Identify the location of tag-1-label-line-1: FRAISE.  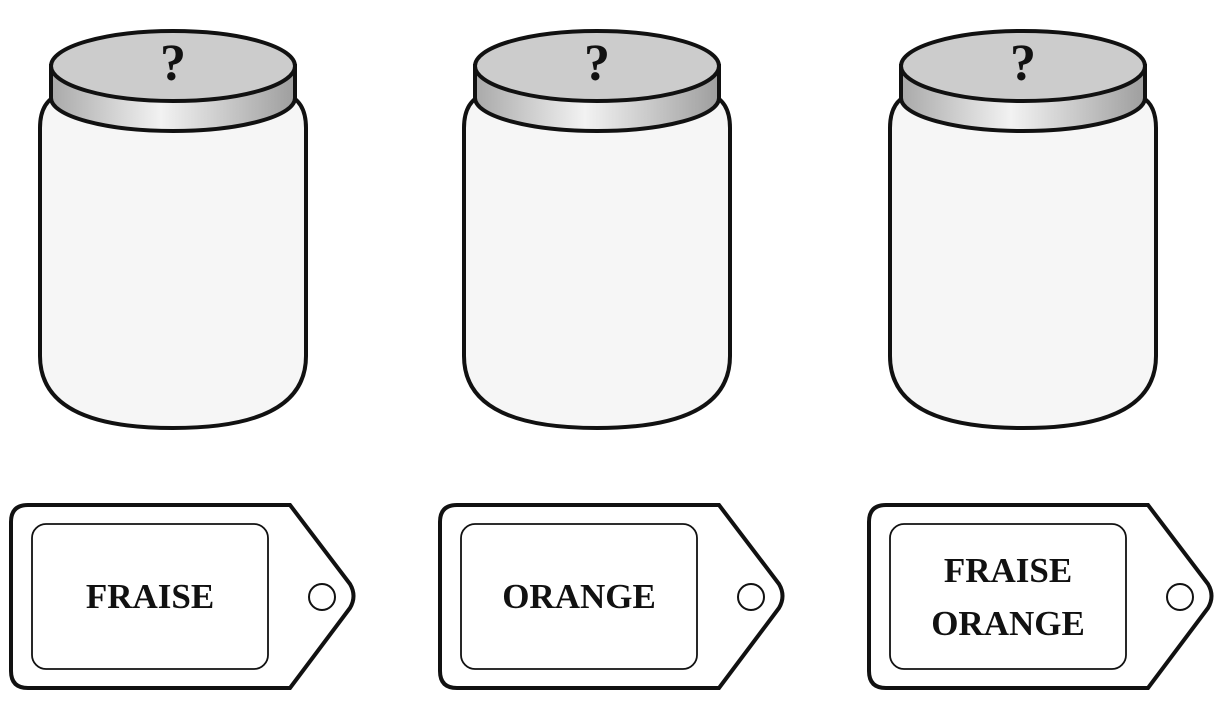
(150, 596).